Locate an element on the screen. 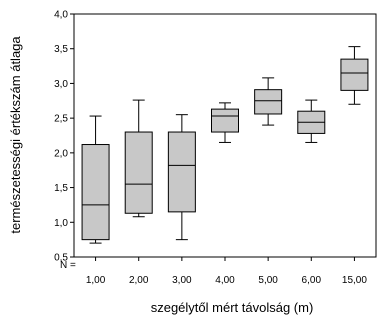 Image resolution: width=390 pixels, height=320 pixels. x-tick-label: 15,00 is located at coordinates (354, 280).